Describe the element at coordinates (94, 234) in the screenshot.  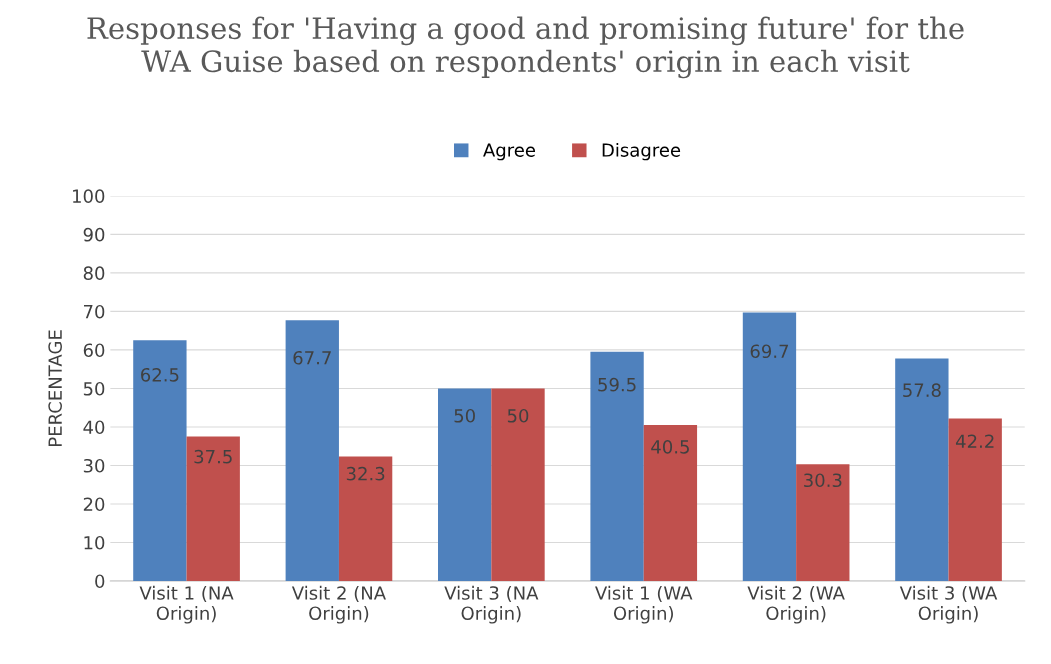
I see `y-tick-label: 90` at that location.